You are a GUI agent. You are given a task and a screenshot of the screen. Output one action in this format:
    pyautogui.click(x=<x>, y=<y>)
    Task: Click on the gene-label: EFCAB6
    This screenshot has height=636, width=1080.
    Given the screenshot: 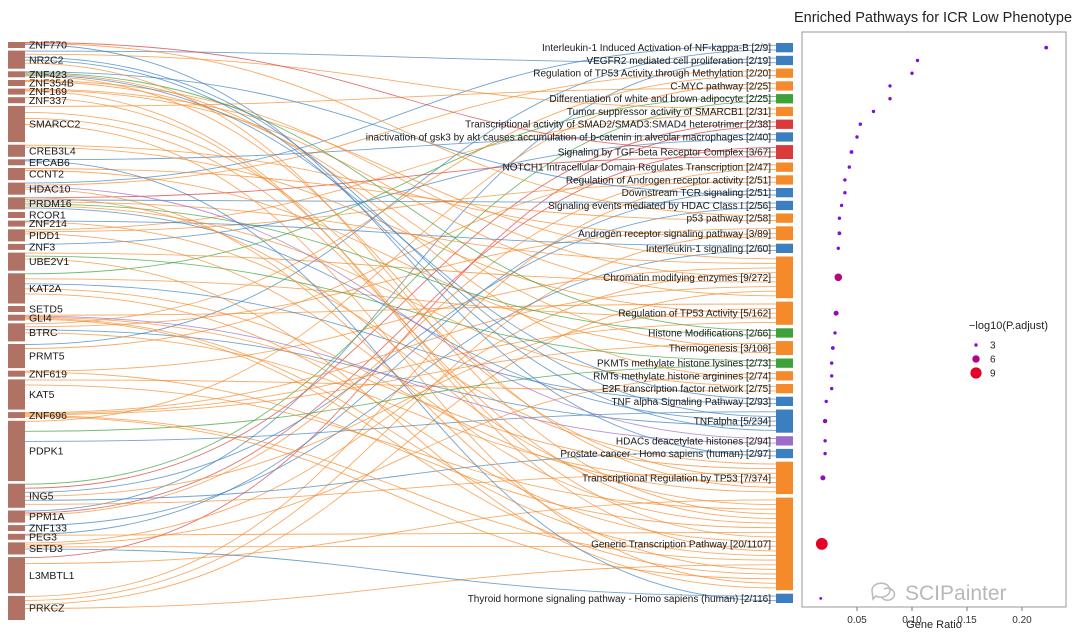 What is the action you would take?
    pyautogui.click(x=49, y=163)
    